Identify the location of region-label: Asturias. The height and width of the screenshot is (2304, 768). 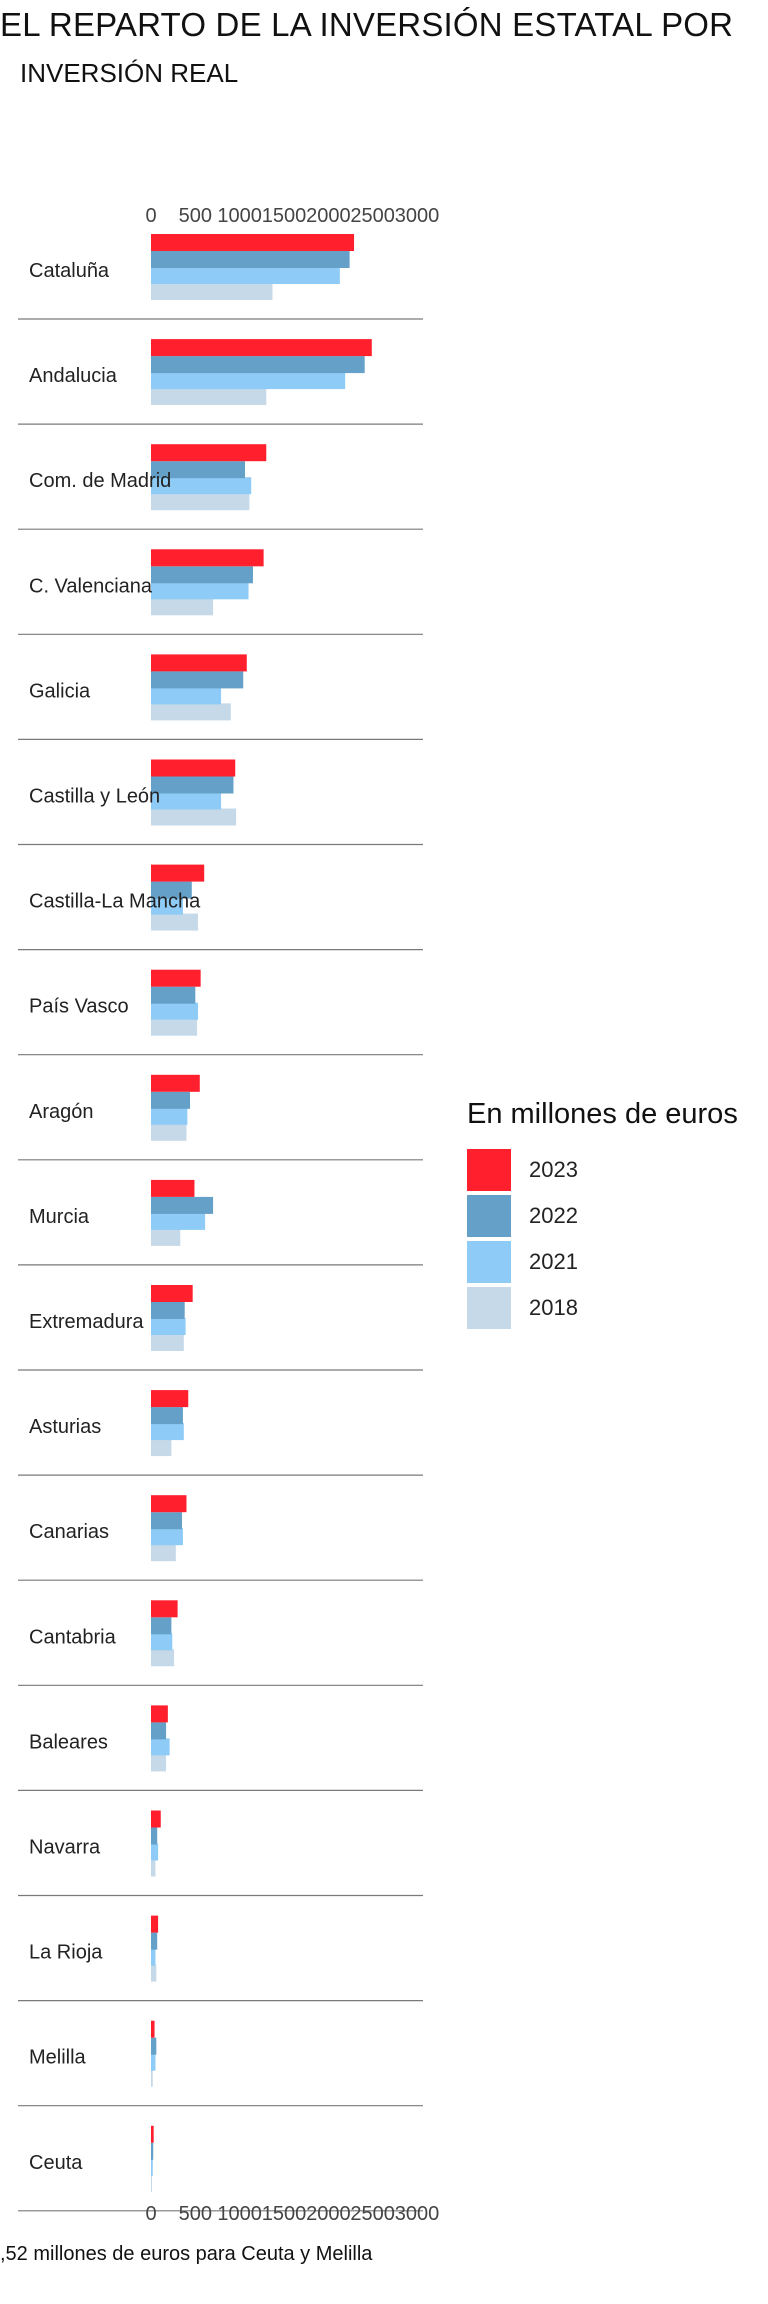
(65, 1427).